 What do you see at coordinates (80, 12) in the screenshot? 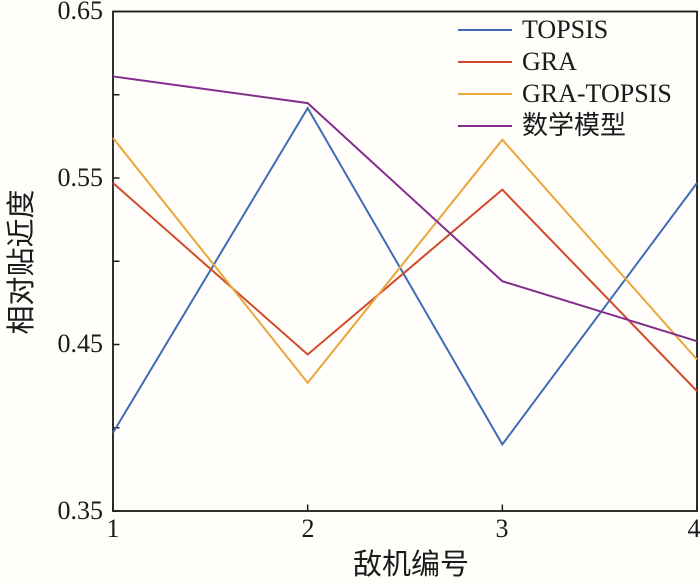
I see `y-tick-label-0.65: 0.65` at bounding box center [80, 12].